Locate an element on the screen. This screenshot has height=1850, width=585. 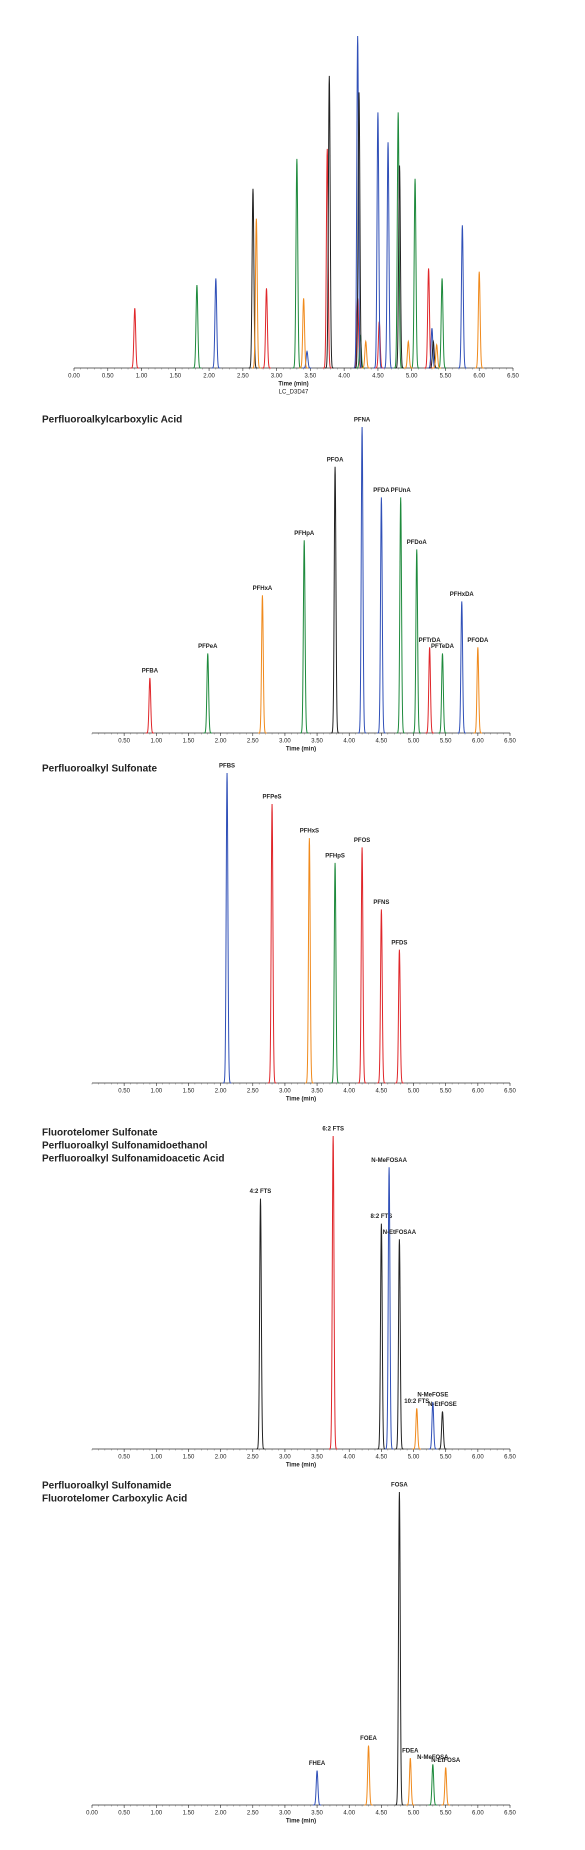
peak-label: PFHxDA is located at coordinates (462, 595).